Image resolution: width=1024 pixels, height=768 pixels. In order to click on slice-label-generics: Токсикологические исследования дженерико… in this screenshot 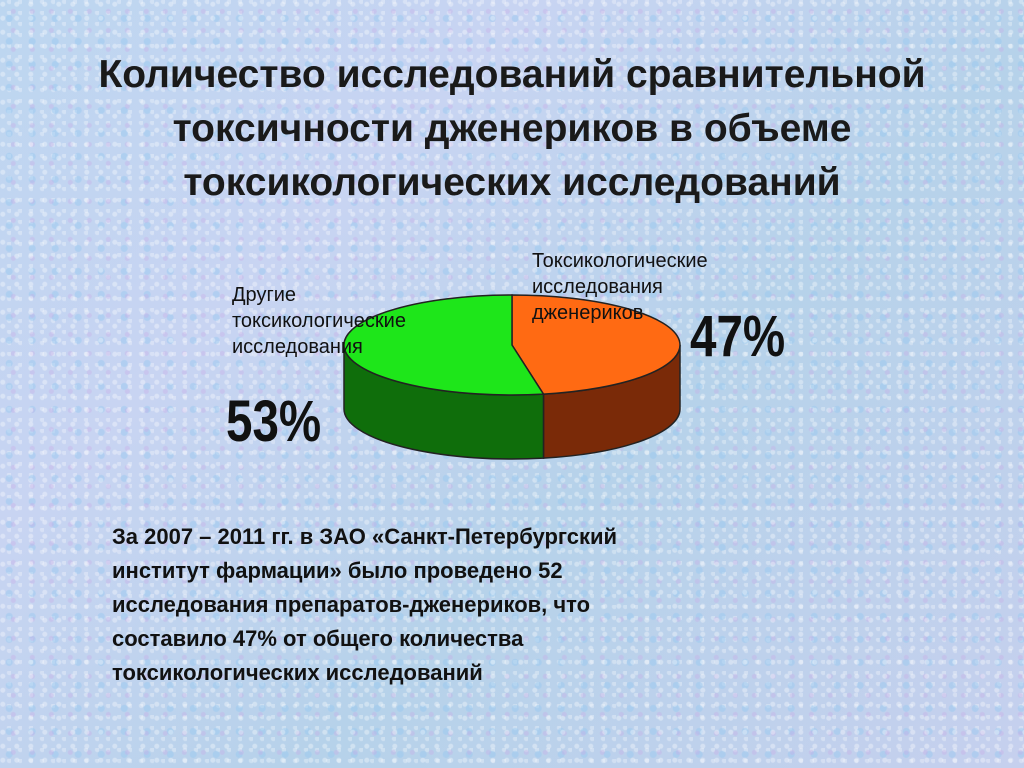, I will do `click(620, 287)`.